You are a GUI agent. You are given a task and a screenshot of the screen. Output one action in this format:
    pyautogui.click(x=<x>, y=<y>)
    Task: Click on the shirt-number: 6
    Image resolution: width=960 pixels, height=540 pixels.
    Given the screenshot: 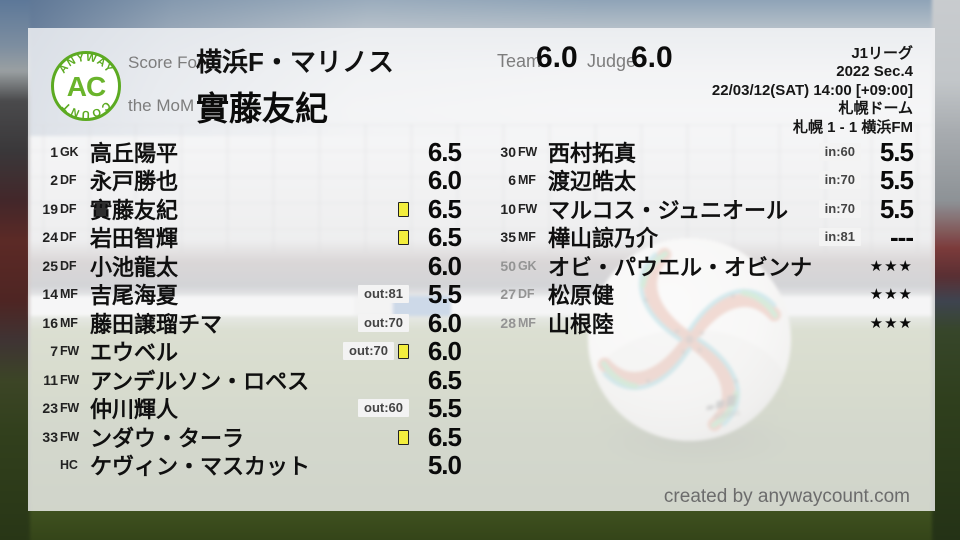 What is the action you would take?
    pyautogui.click(x=512, y=180)
    